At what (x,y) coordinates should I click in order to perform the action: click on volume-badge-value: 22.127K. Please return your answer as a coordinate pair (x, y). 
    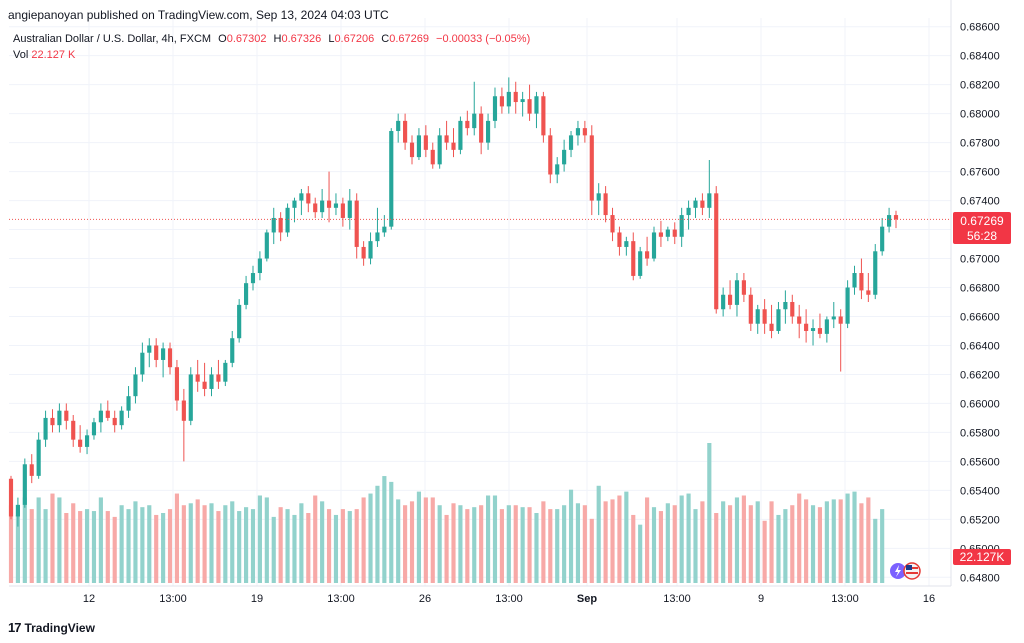
    Looking at the image, I should click on (982, 557).